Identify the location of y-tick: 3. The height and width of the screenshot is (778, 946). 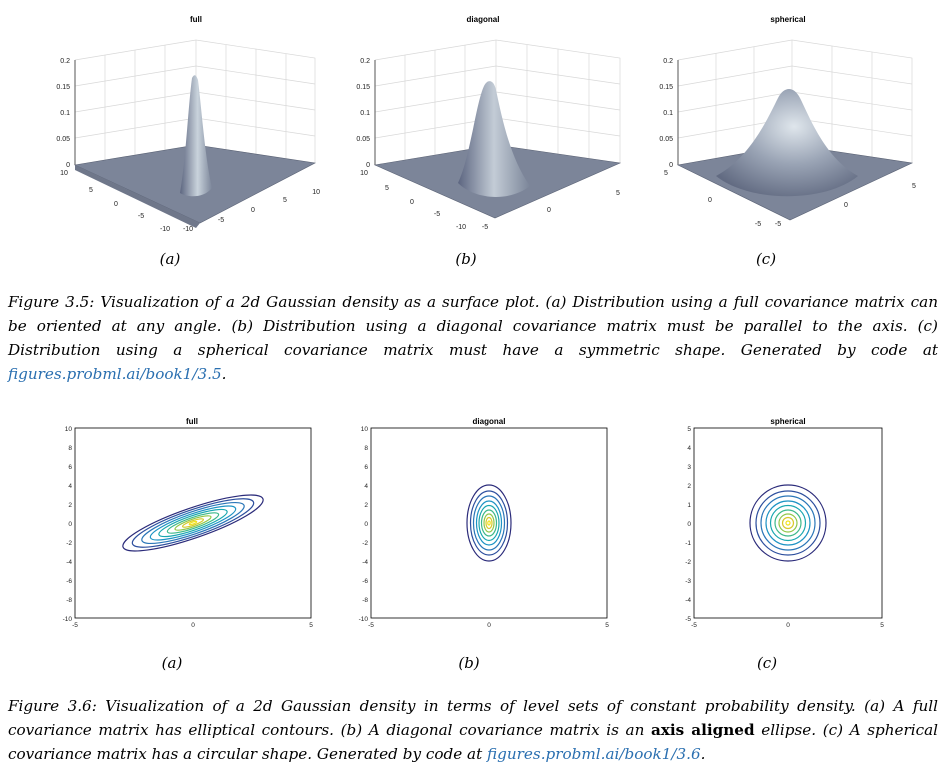
(689, 467).